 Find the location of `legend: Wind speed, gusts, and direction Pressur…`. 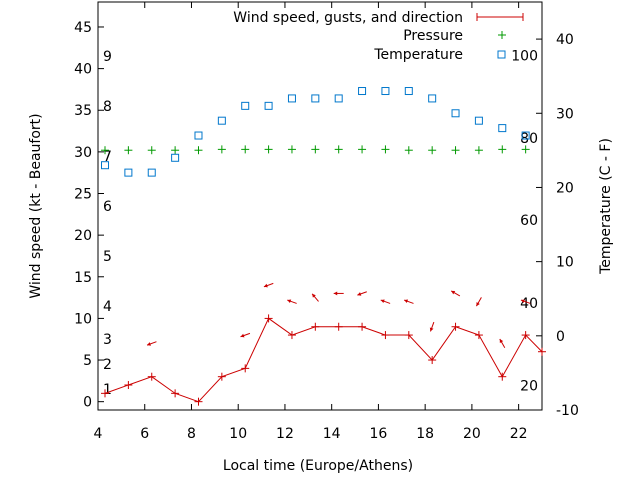

legend: Wind speed, gusts, and direction Pressur… is located at coordinates (378, 36).